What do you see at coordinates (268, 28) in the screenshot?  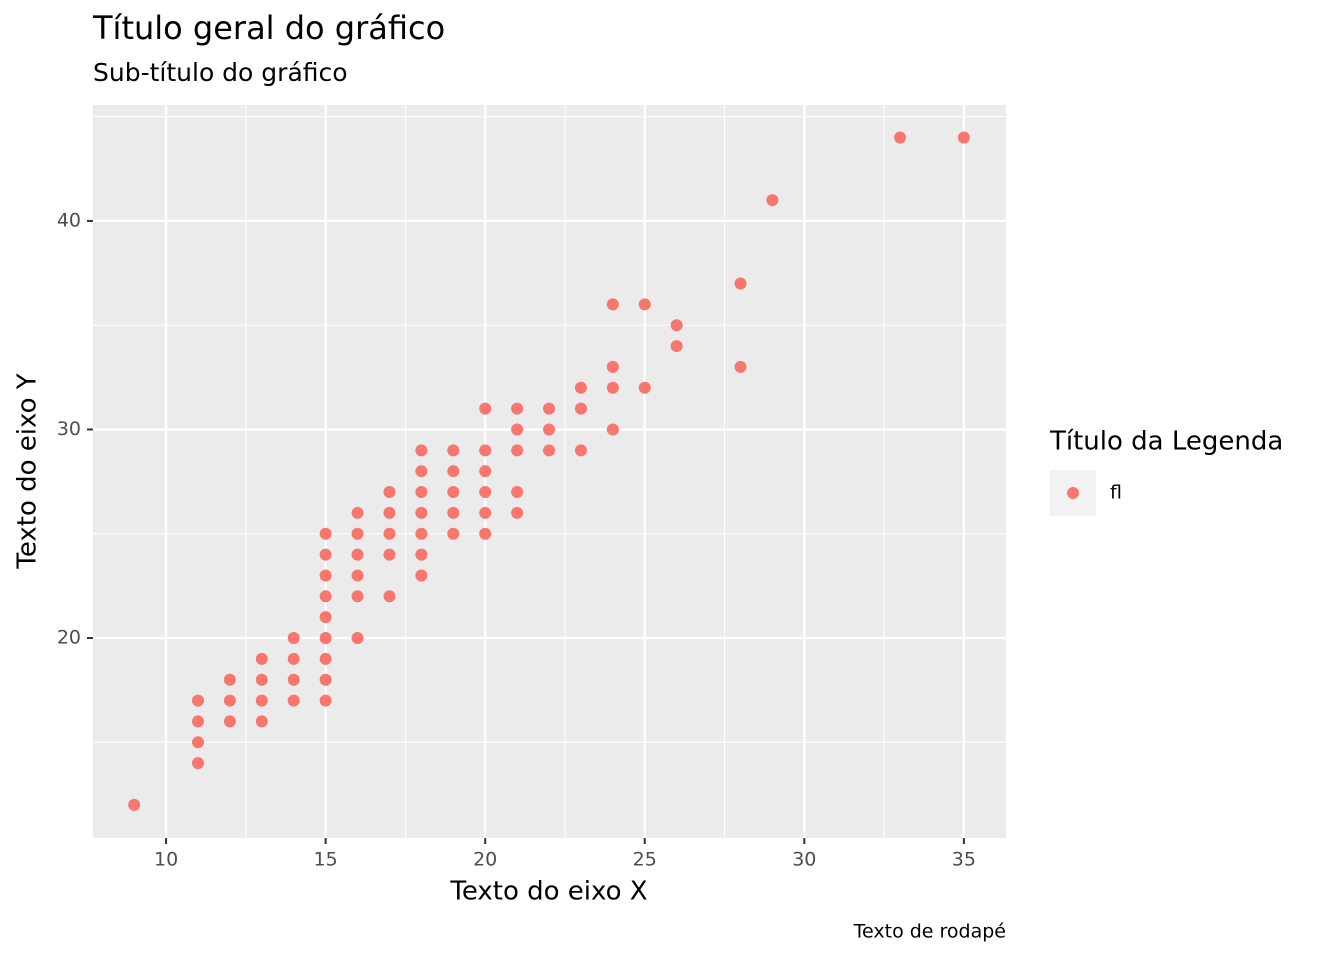 I see `chart-title: Título geral do gráfico` at bounding box center [268, 28].